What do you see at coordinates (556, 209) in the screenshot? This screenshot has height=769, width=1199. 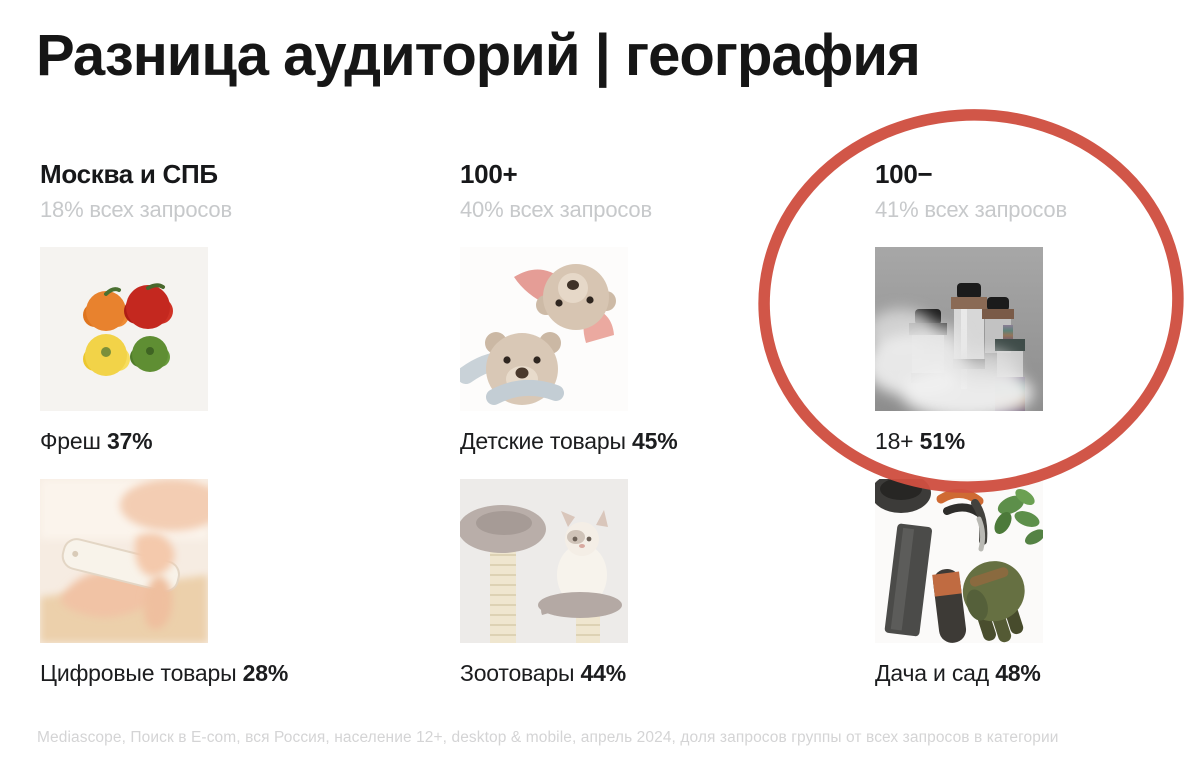 I see `column-subtitle: 40% всех запросов` at bounding box center [556, 209].